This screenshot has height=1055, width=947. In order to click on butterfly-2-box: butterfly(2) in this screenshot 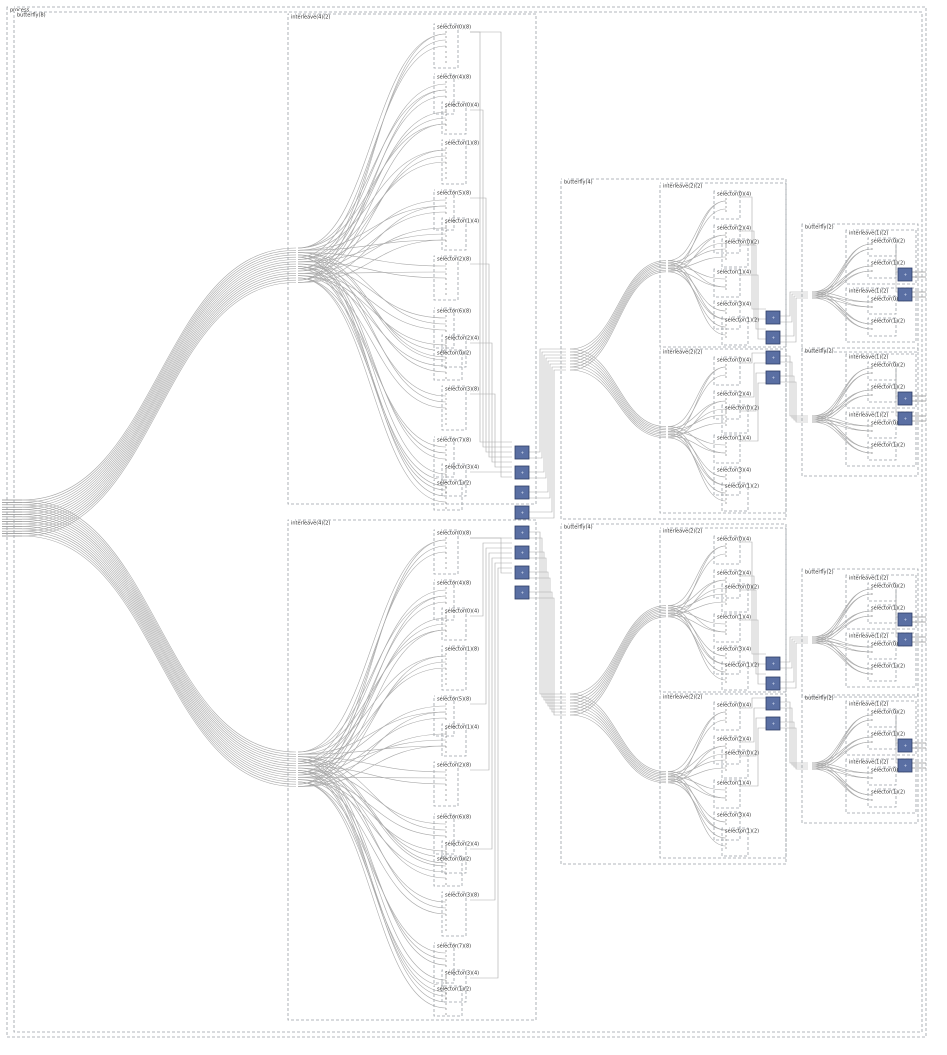, I will do `click(860, 759)`.